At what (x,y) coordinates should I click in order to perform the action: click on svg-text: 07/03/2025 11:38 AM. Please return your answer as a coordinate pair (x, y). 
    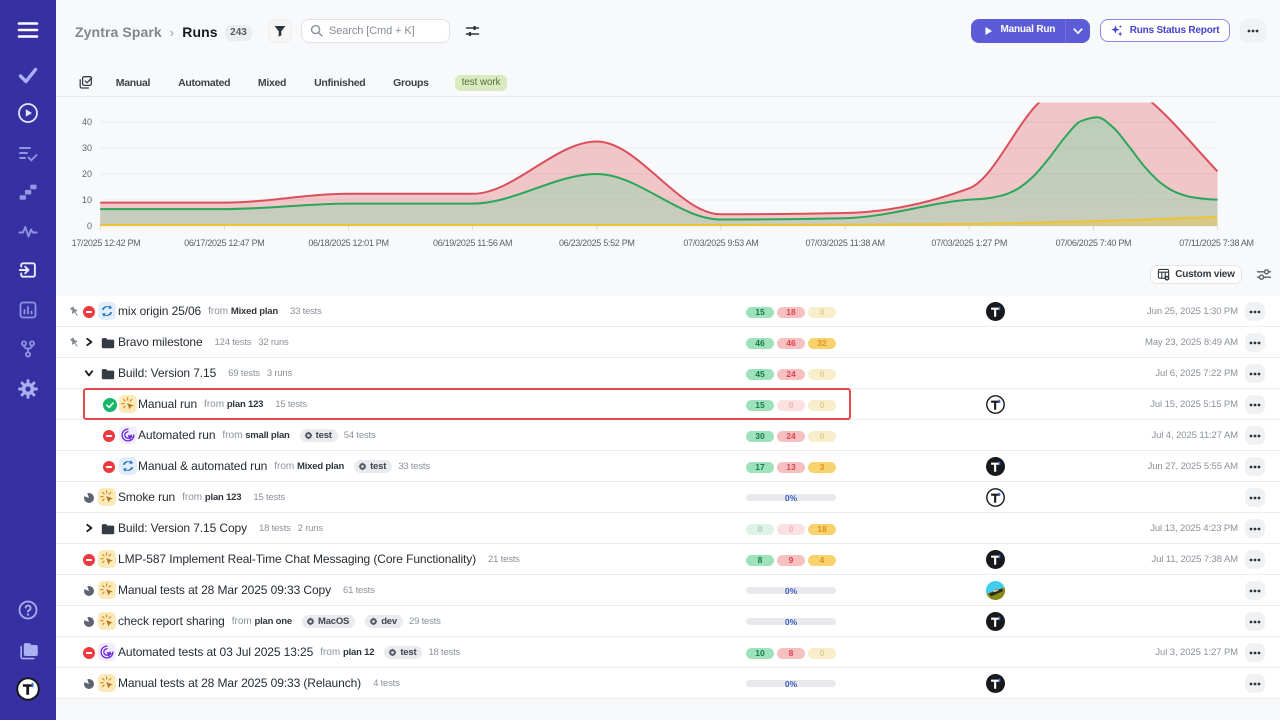
    Looking at the image, I should click on (844, 243).